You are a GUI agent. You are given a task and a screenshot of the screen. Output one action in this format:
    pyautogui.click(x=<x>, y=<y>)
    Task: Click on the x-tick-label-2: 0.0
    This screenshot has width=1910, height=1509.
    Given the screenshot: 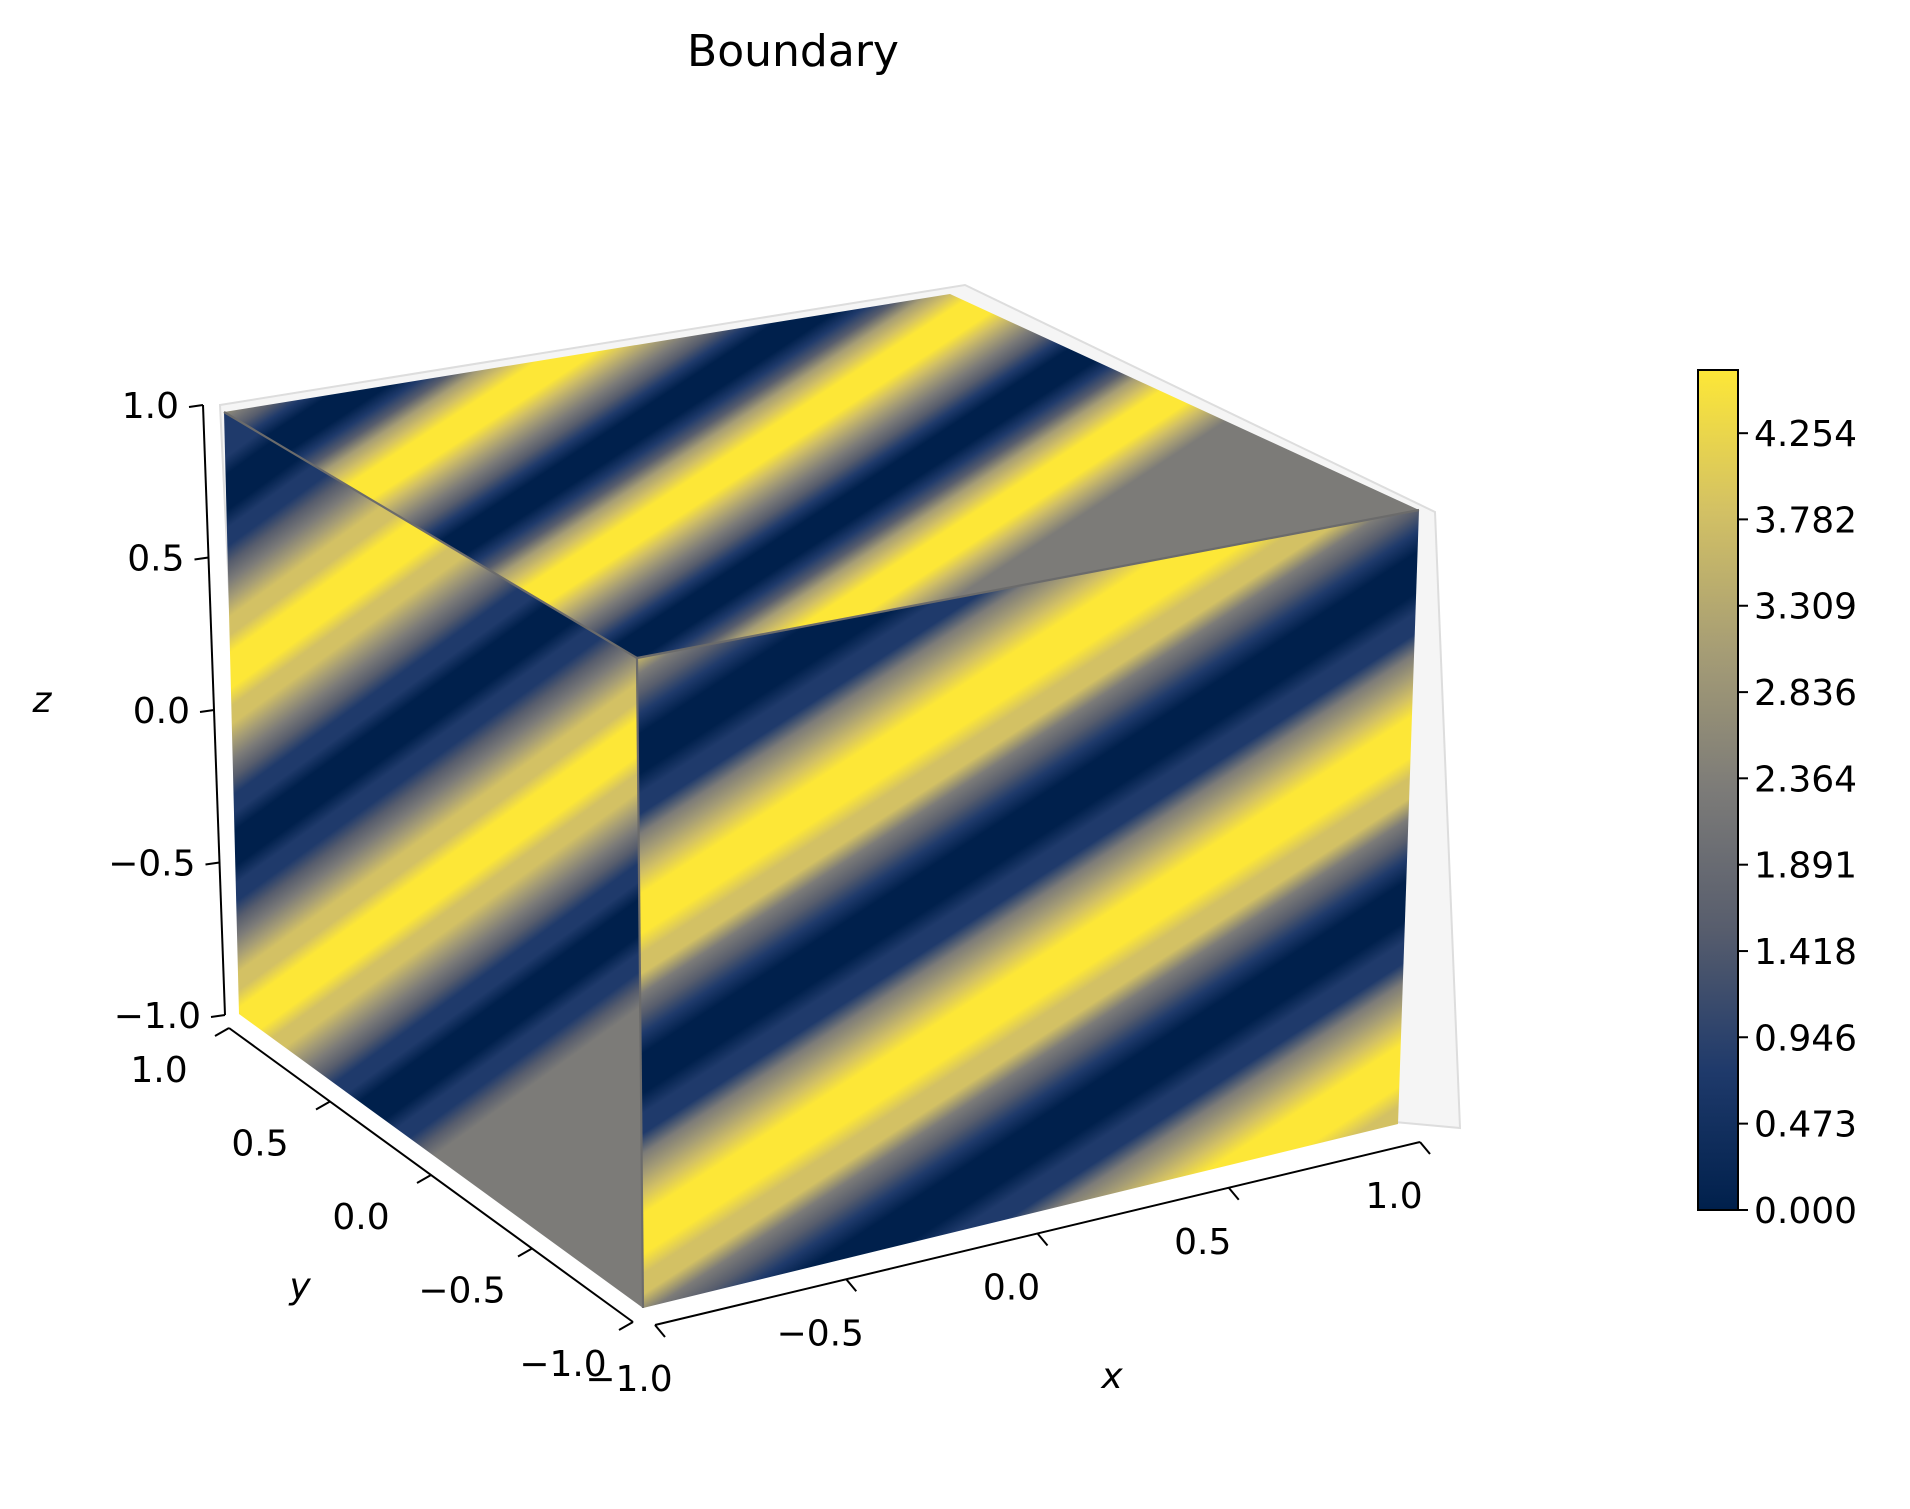 What is the action you would take?
    pyautogui.click(x=1011, y=1288)
    